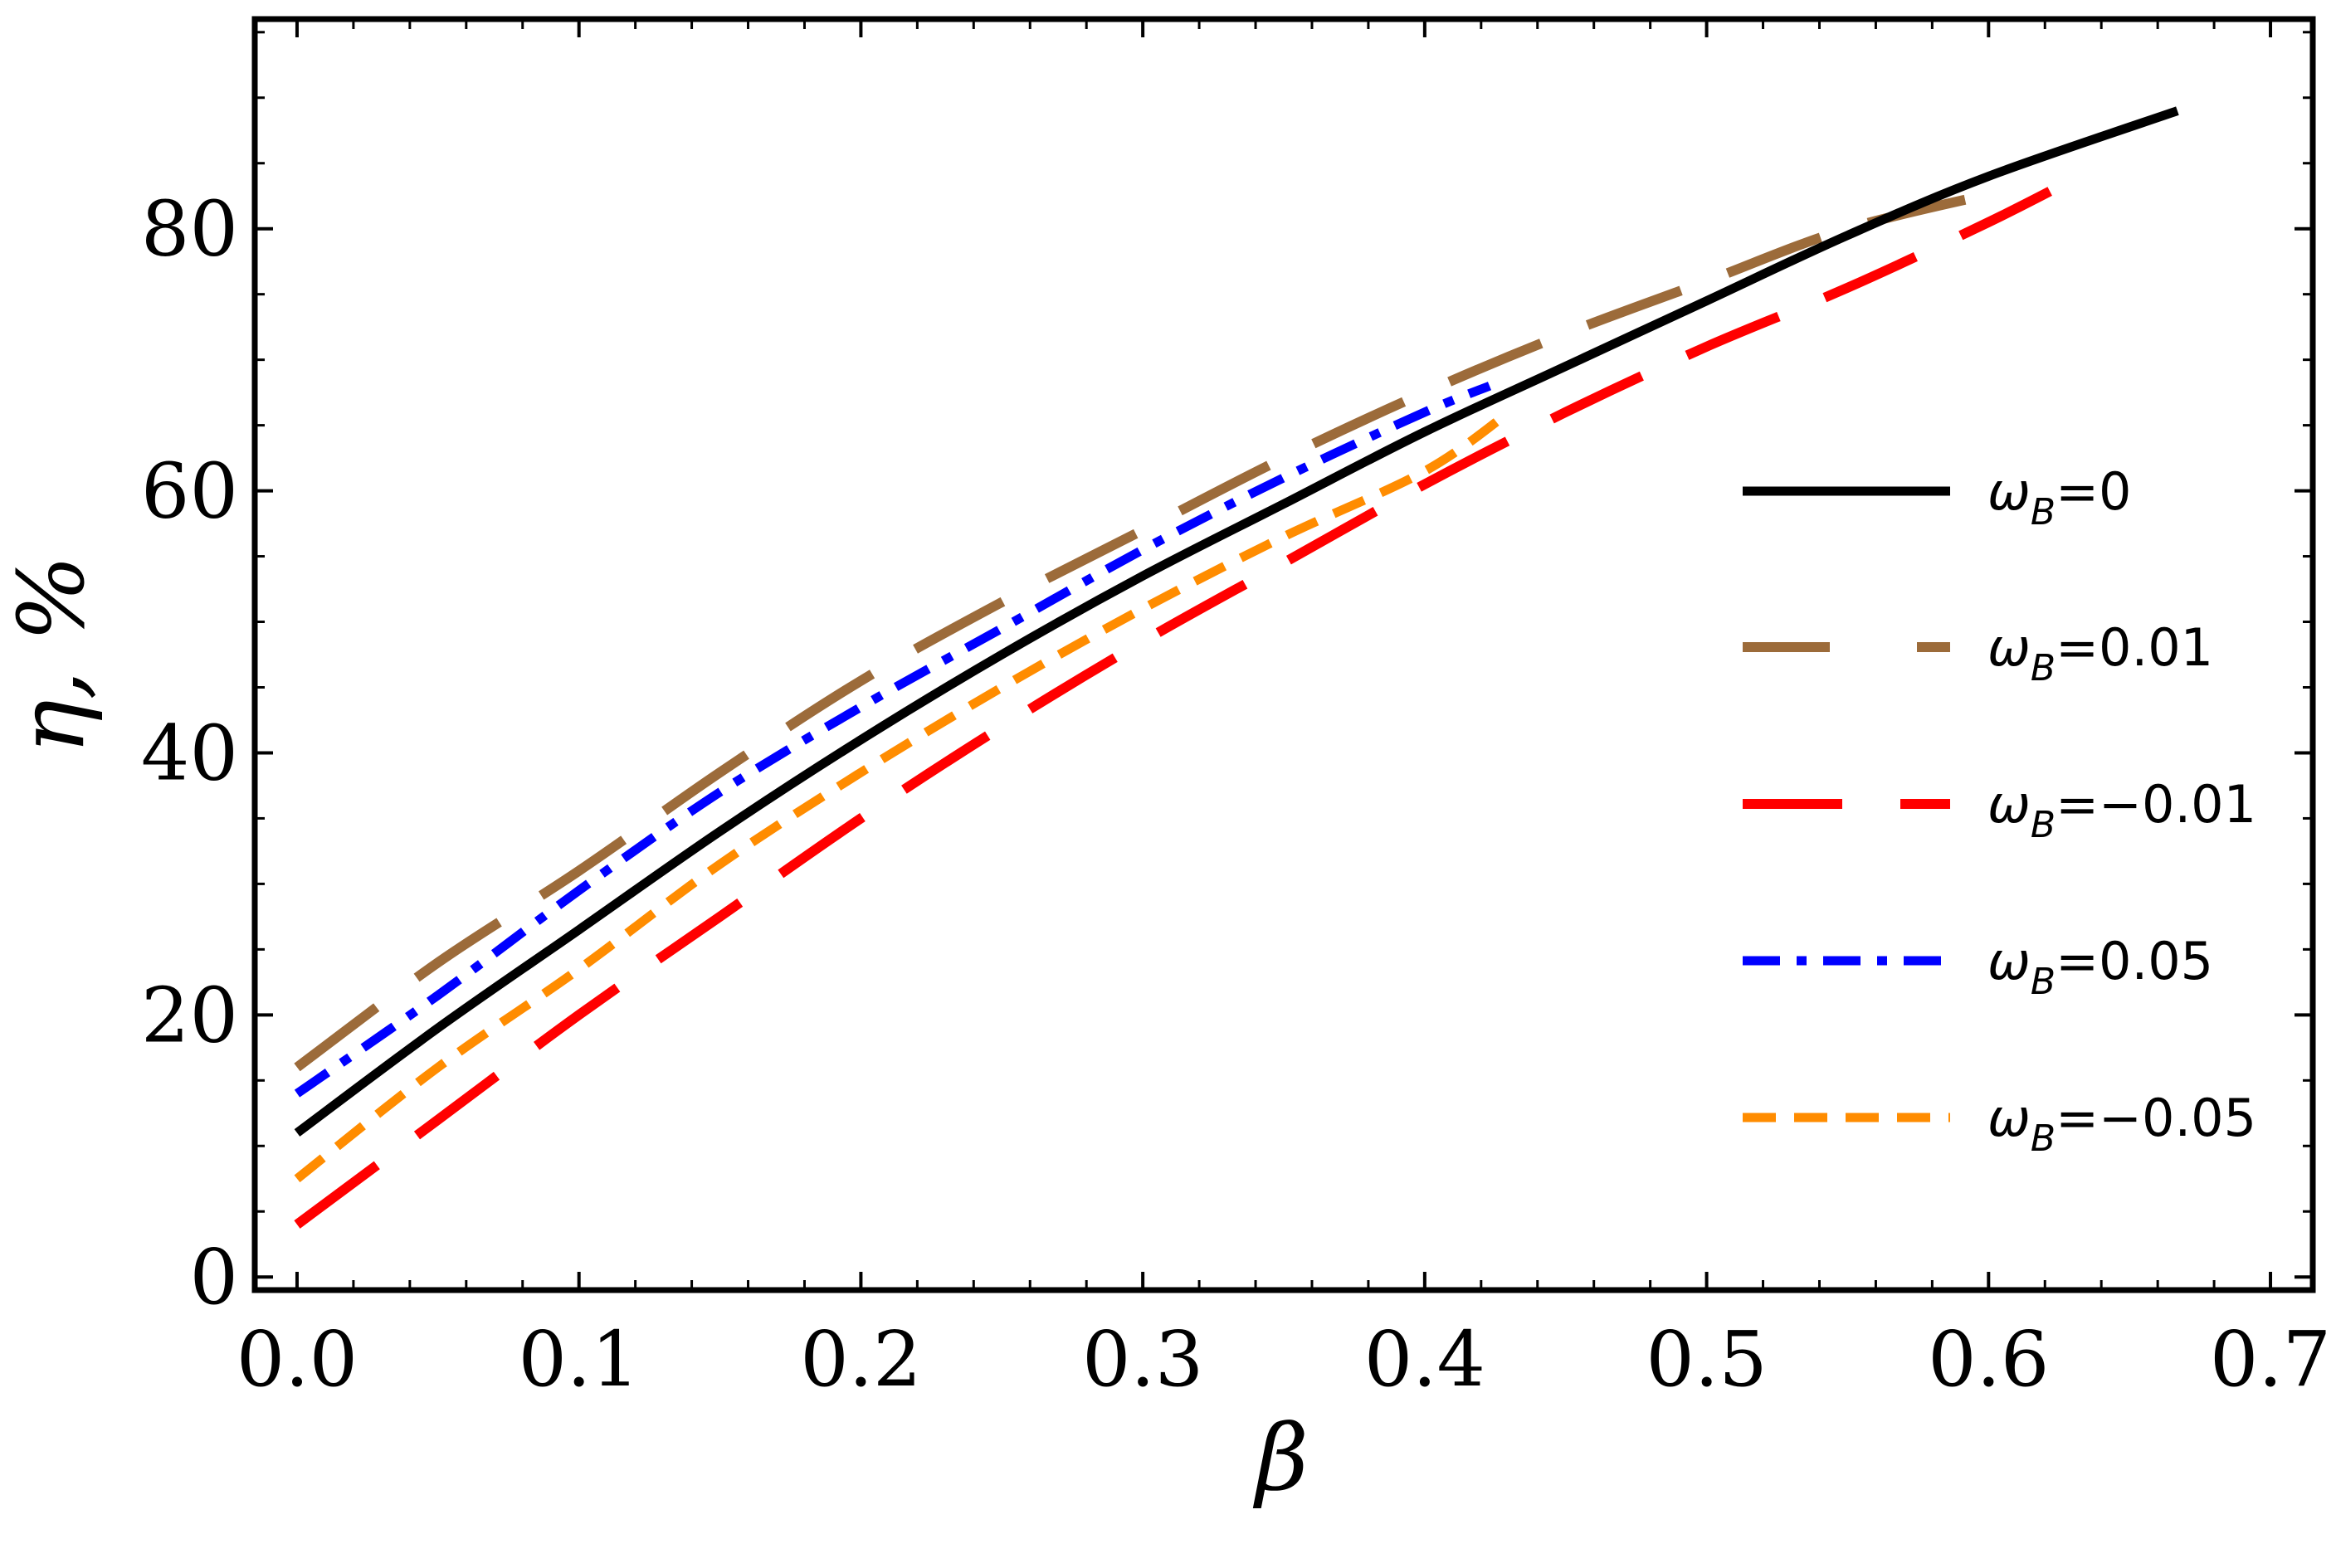 The width and height of the screenshot is (2336, 1568). What do you see at coordinates (213, 1277) in the screenshot?
I see `y-tick-label: 0` at bounding box center [213, 1277].